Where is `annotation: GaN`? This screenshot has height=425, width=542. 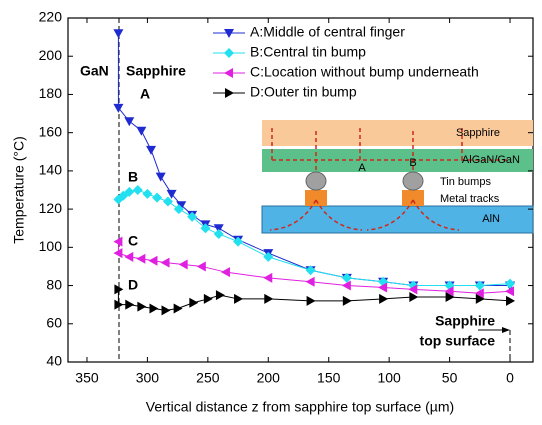
annotation: GaN is located at coordinates (94, 71).